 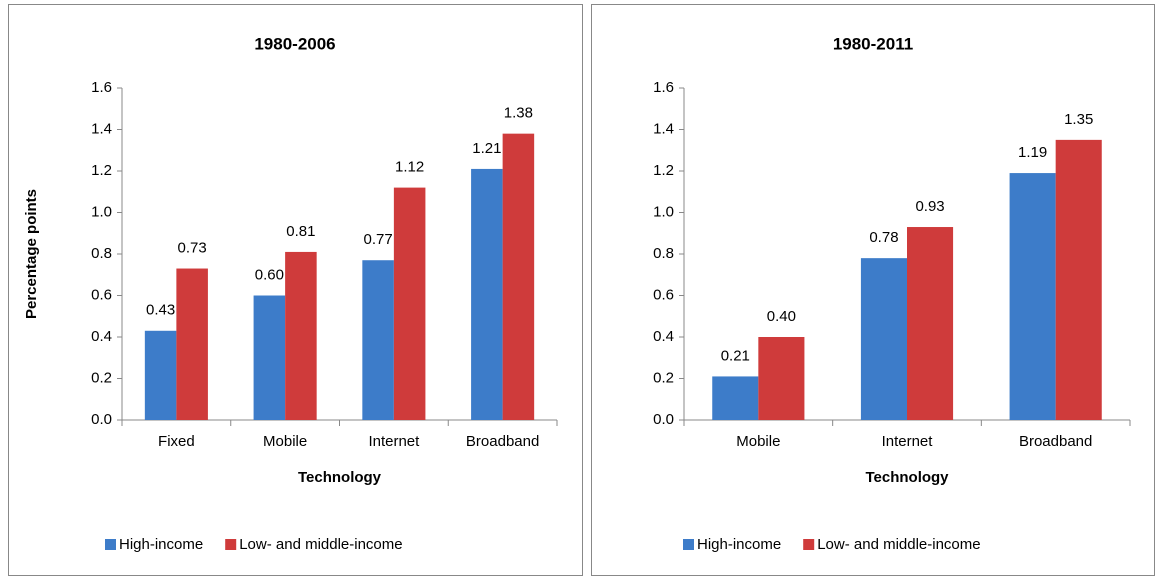 What do you see at coordinates (735, 355) in the screenshot?
I see `value-label: 0.21` at bounding box center [735, 355].